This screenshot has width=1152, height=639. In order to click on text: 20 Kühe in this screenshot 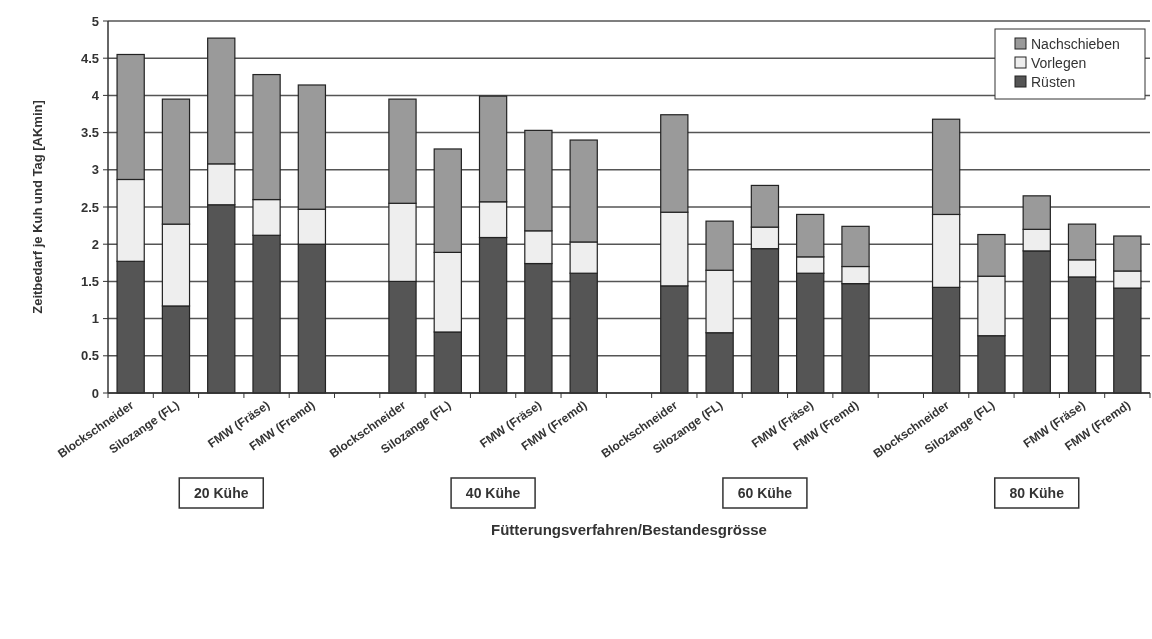, I will do `click(221, 492)`.